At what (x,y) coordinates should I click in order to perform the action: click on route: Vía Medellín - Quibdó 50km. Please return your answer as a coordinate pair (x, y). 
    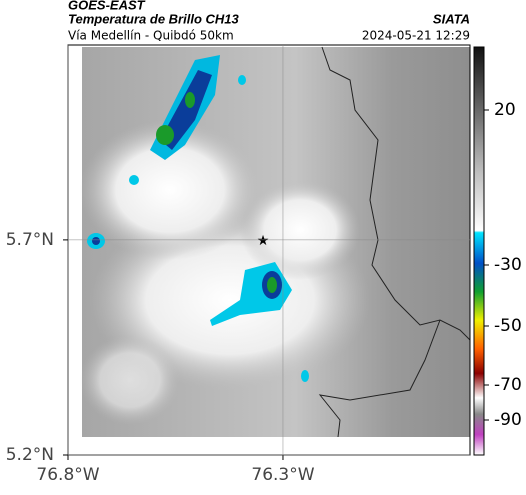
    Looking at the image, I should click on (151, 36).